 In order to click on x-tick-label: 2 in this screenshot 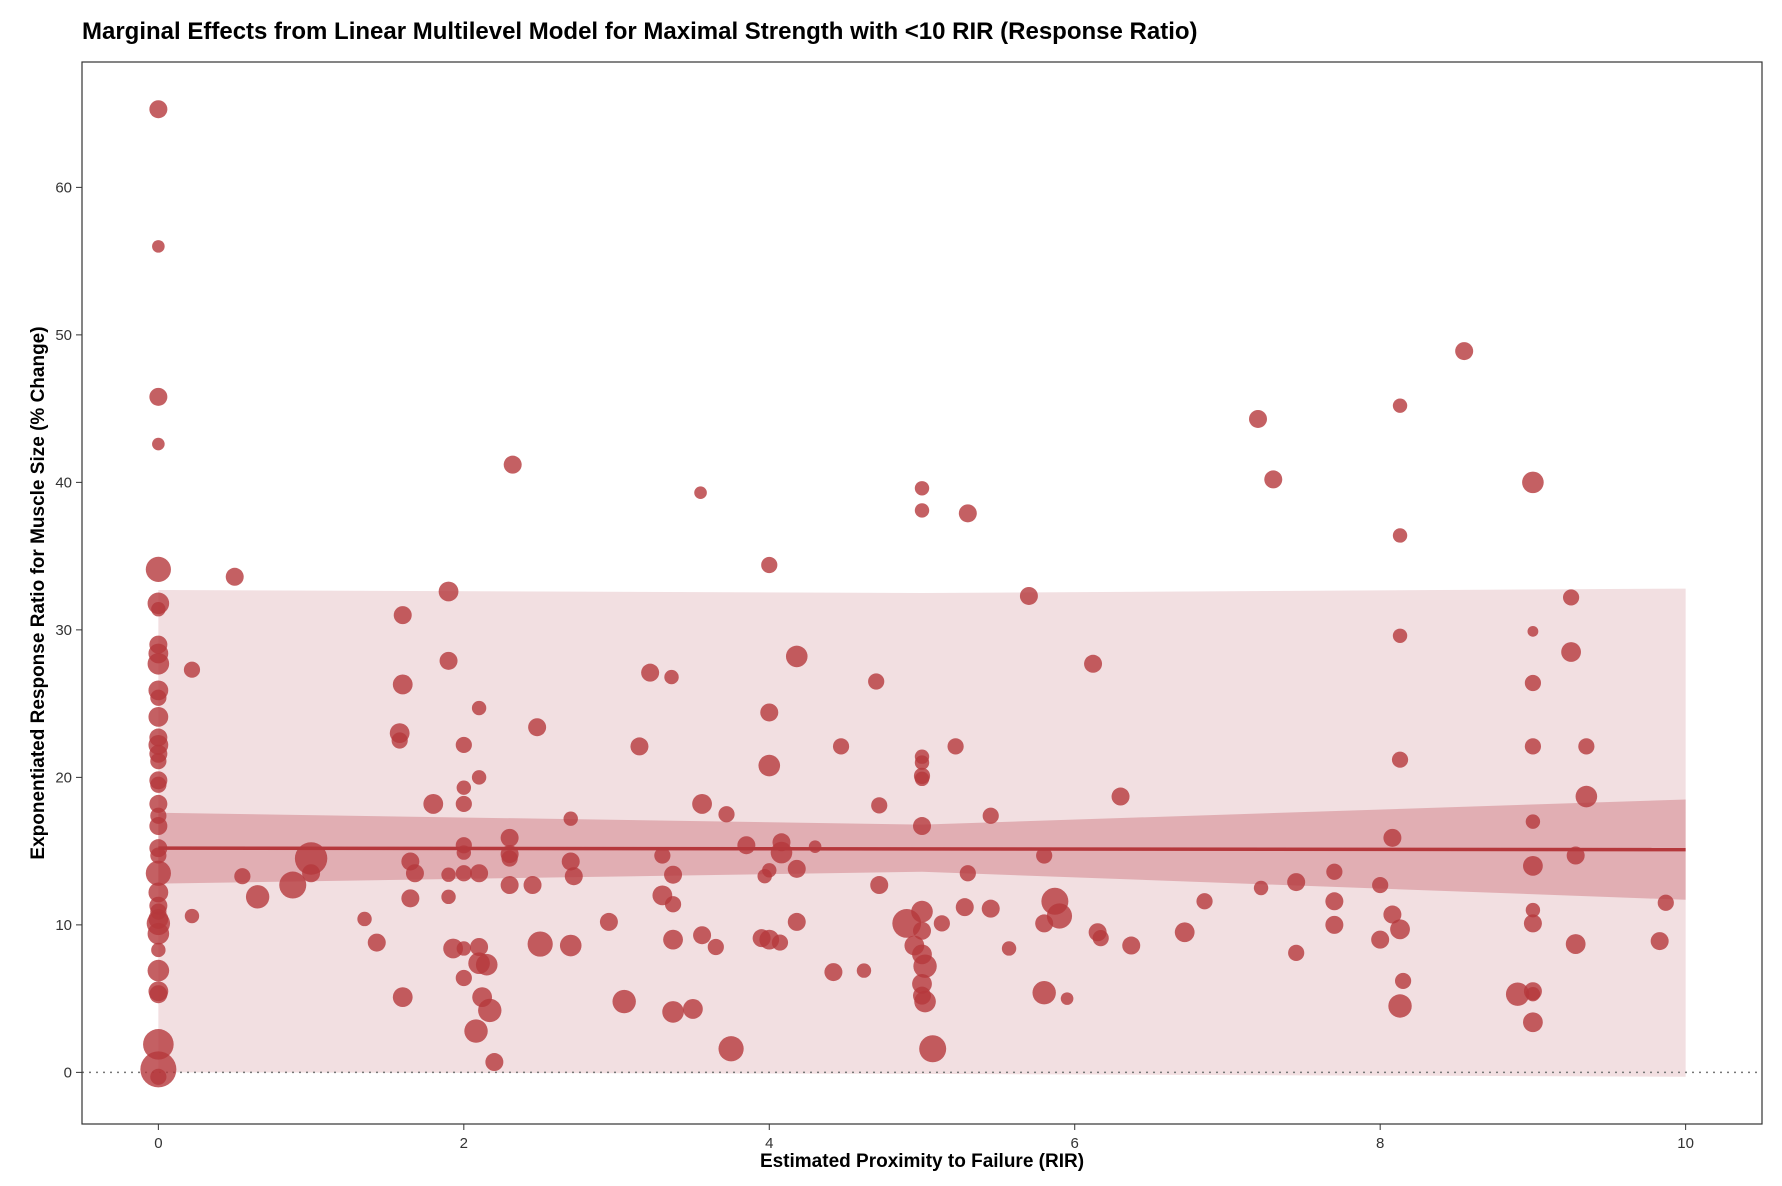, I will do `click(464, 1143)`.